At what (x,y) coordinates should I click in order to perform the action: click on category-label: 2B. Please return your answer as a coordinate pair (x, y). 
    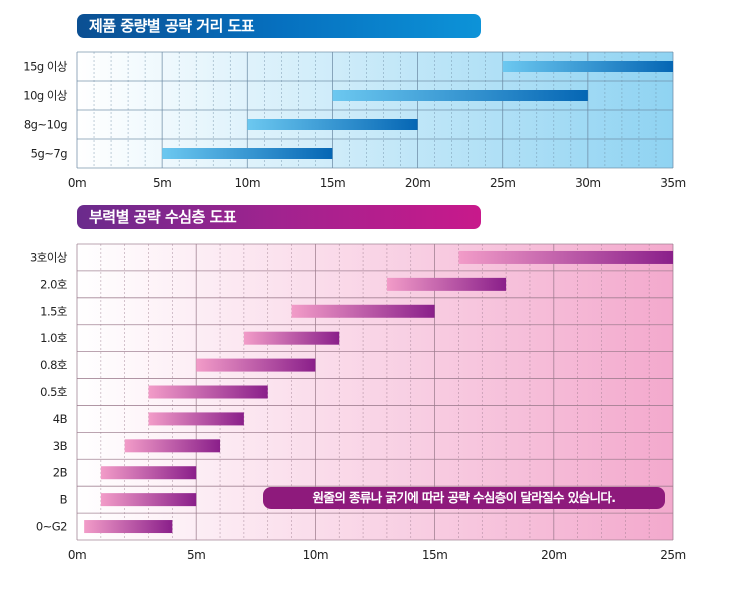
    Looking at the image, I should click on (60, 473).